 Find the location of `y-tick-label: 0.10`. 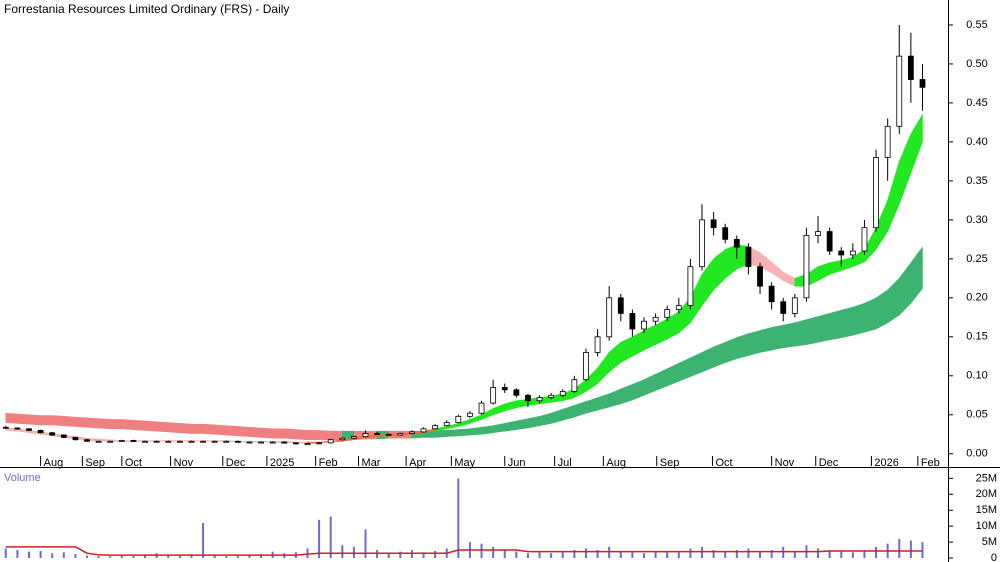

y-tick-label: 0.10 is located at coordinates (976, 376).